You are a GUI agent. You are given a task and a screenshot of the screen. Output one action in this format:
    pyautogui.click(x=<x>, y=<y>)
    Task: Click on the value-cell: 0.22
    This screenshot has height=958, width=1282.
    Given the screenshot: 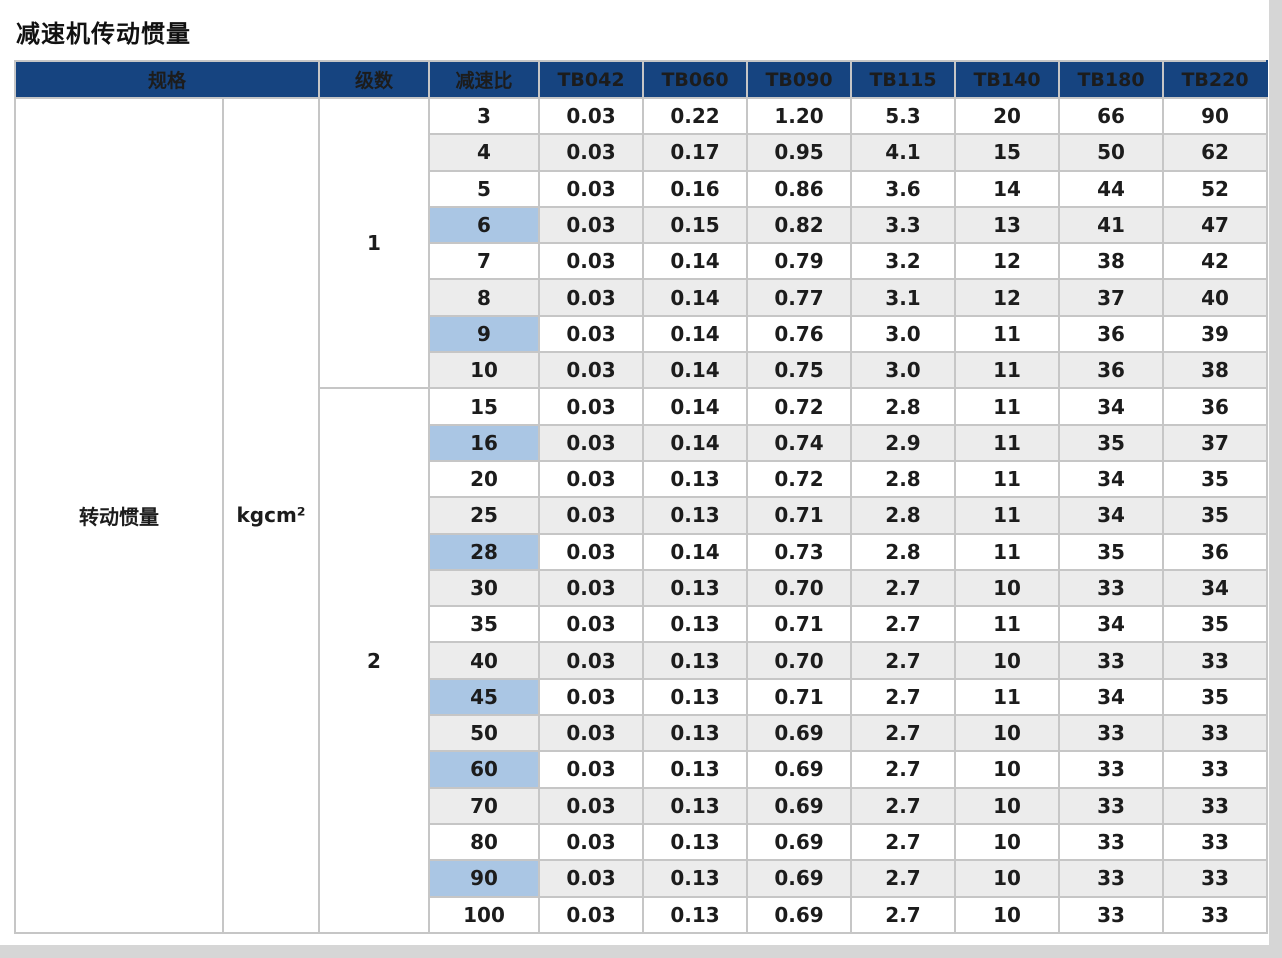 What is the action you would take?
    pyautogui.click(x=695, y=116)
    